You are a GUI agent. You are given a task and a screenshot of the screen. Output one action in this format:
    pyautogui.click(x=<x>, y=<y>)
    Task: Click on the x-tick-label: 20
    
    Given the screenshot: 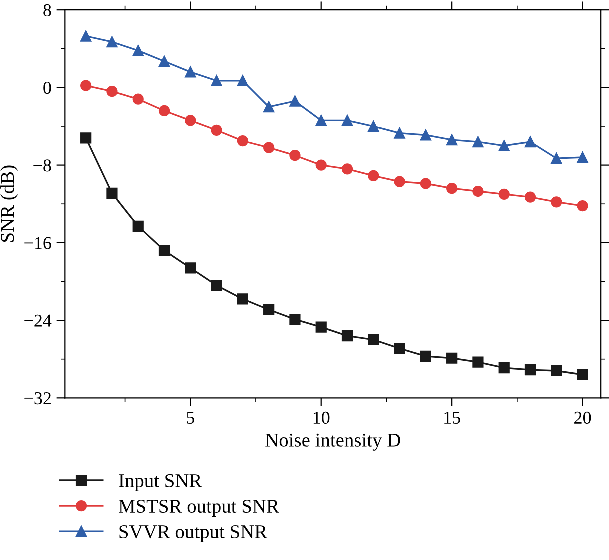 What is the action you would take?
    pyautogui.click(x=583, y=418)
    